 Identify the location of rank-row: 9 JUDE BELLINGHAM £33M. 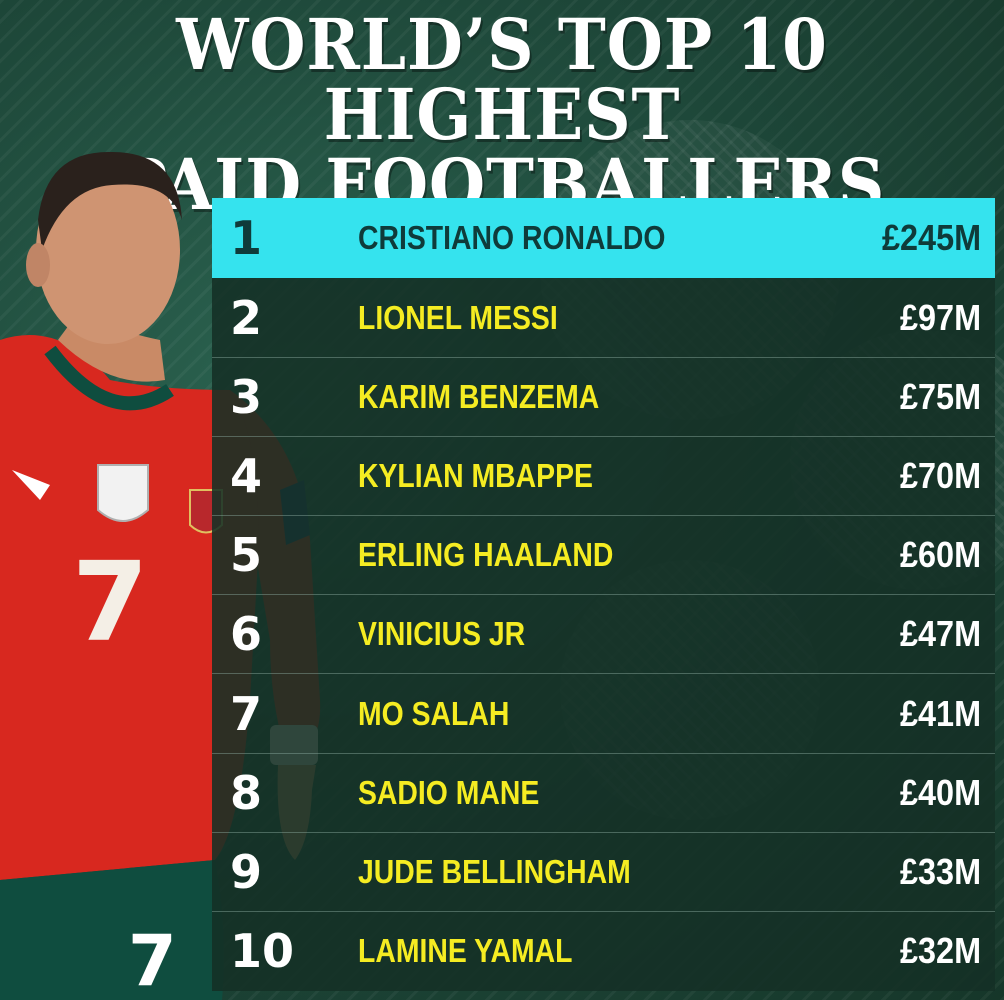
(603, 872).